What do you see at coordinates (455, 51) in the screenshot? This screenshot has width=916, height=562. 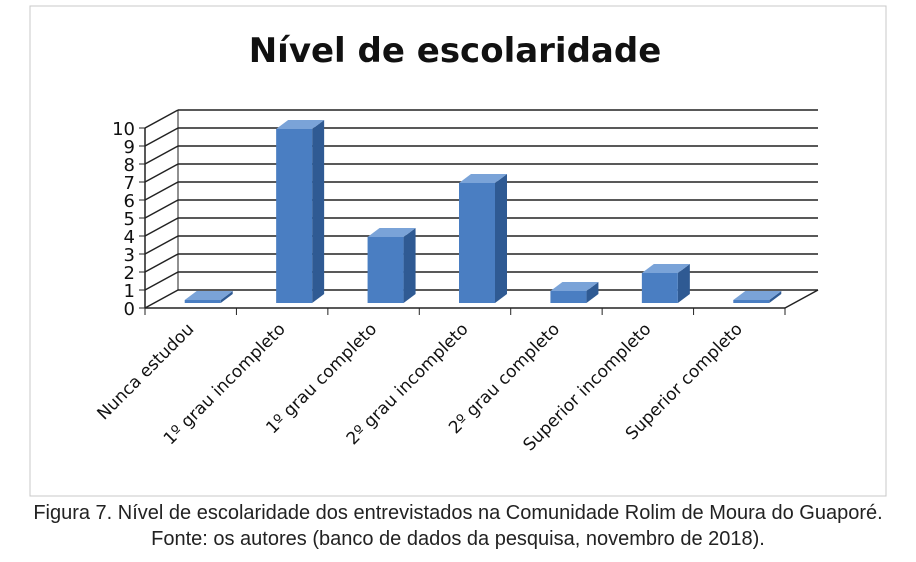 I see `chart-title: Nível de escolaridade` at bounding box center [455, 51].